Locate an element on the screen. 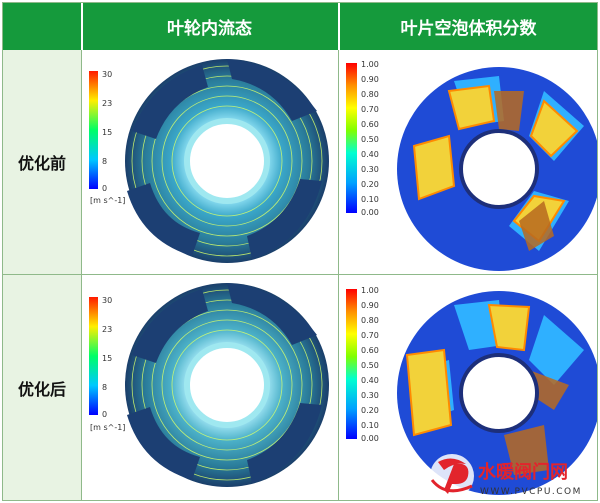  watermark-site-name: 水暖阀门网 is located at coordinates (523, 472).